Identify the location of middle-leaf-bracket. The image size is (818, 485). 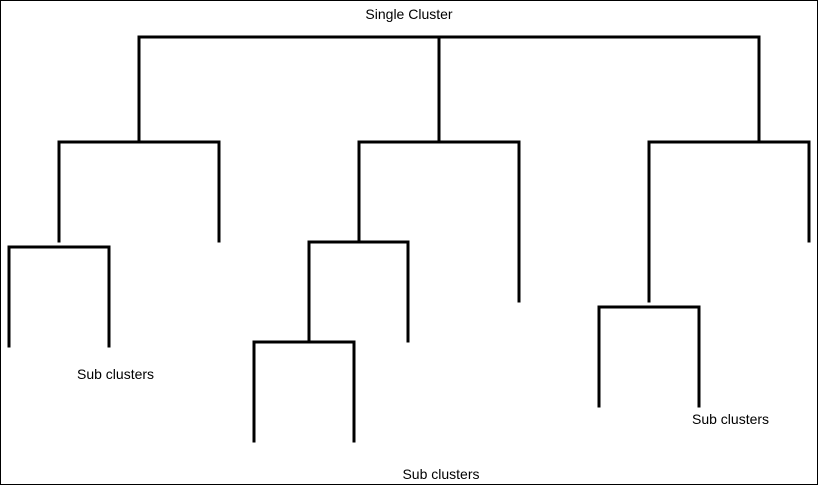
(304, 391).